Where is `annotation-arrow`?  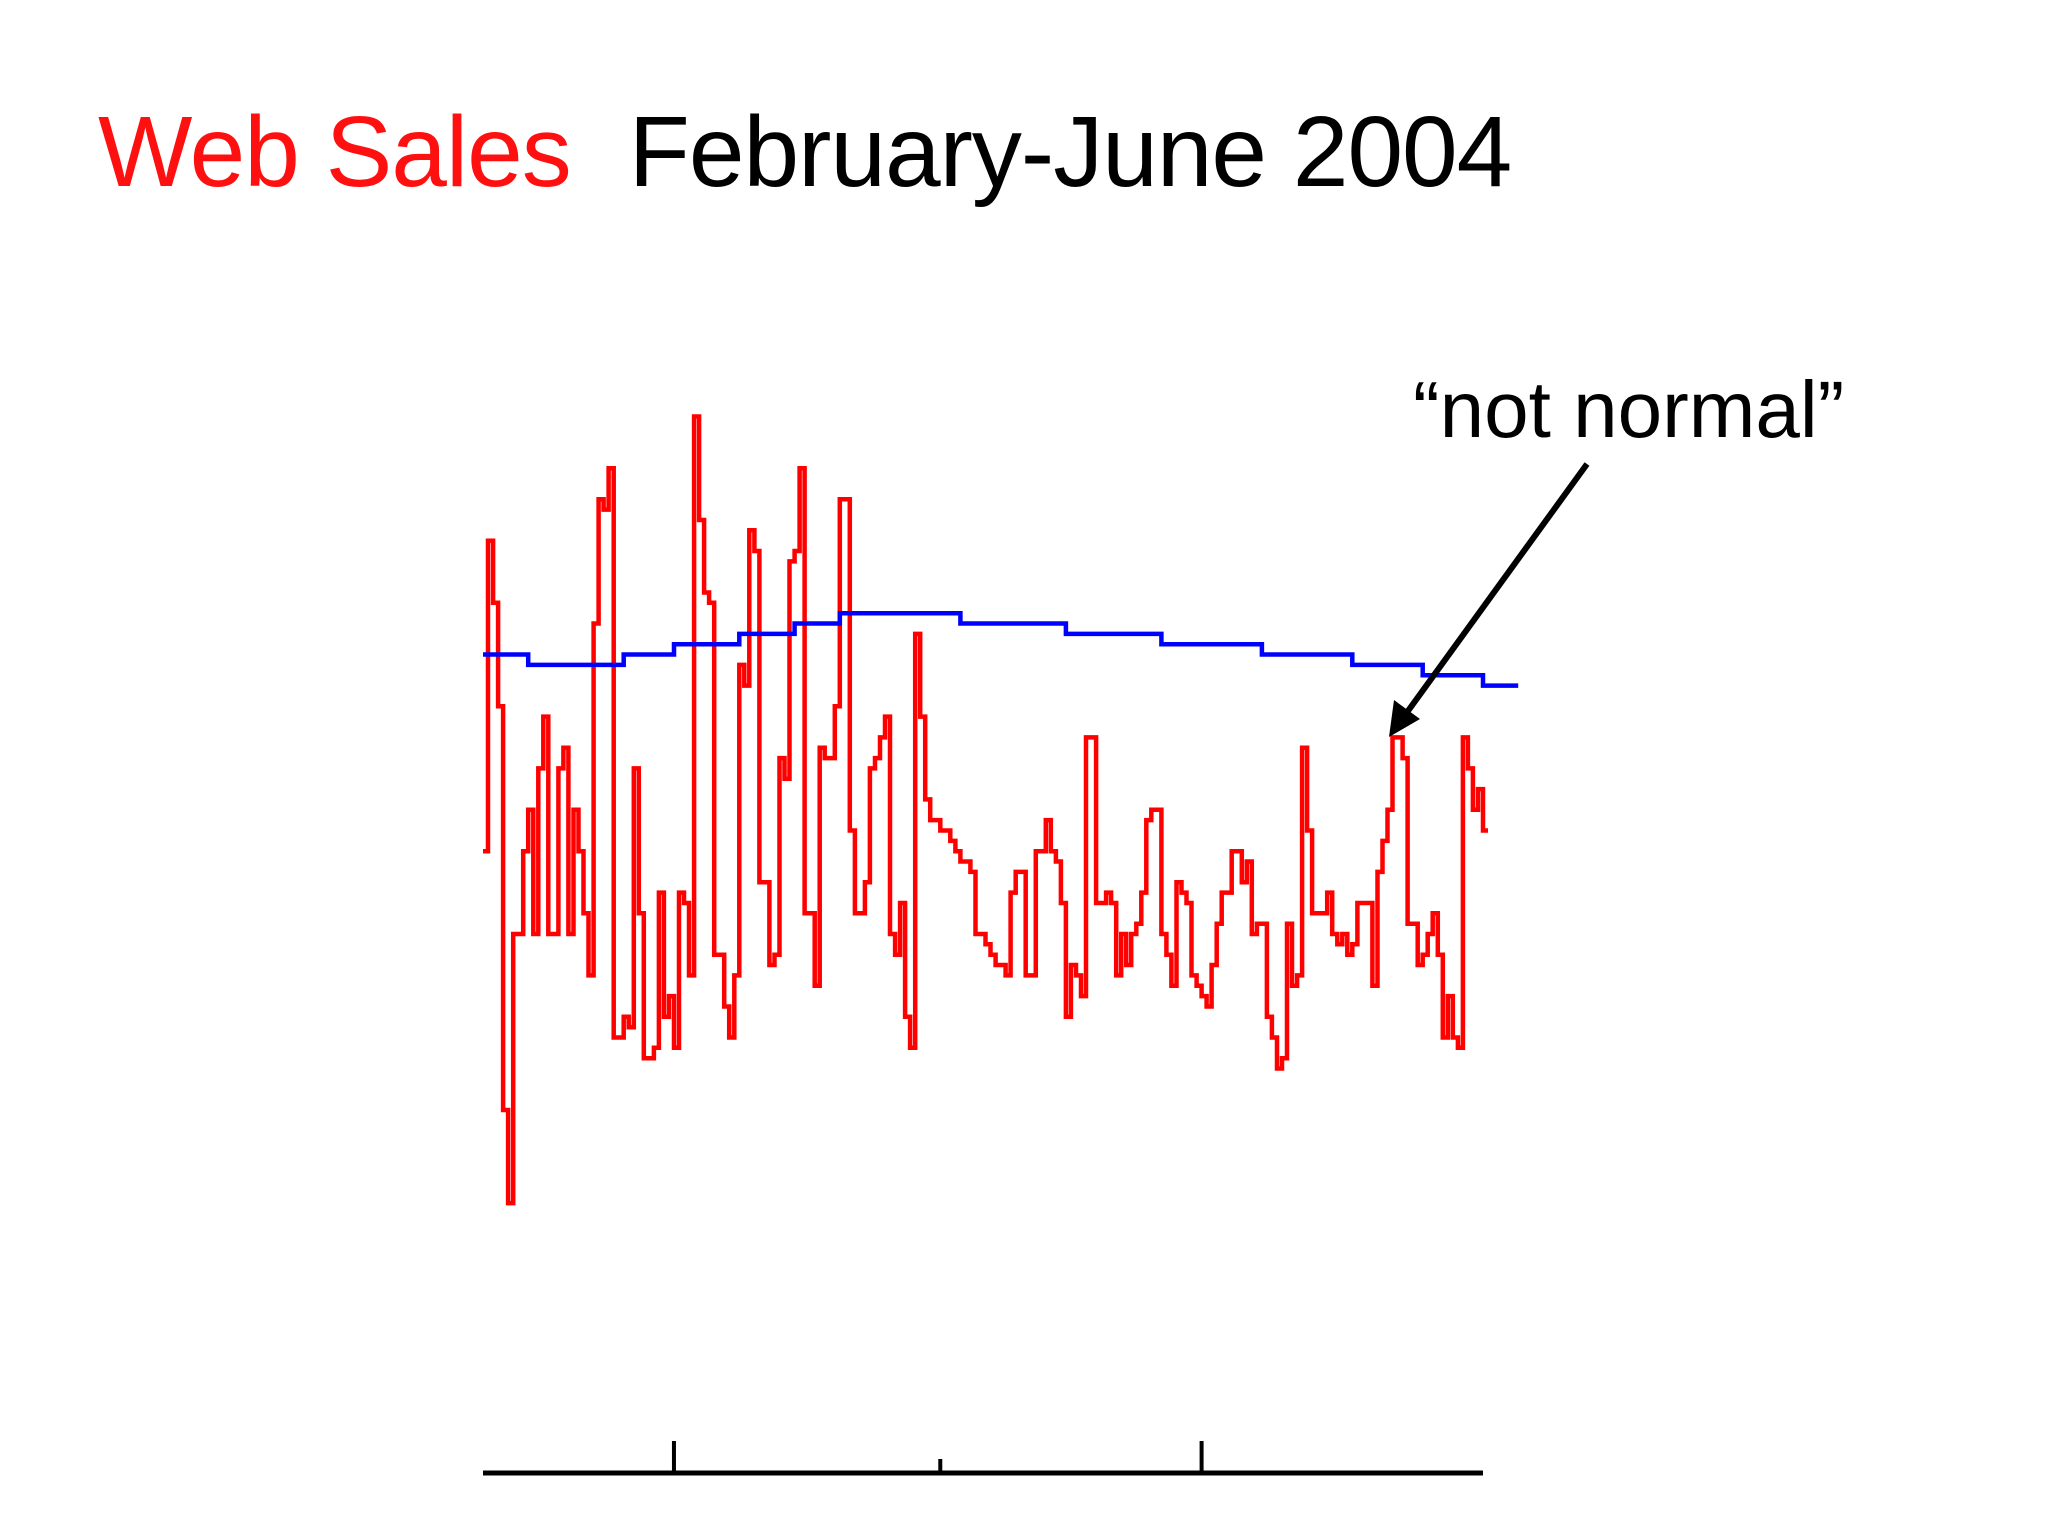
annotation-arrow is located at coordinates (1489, 599).